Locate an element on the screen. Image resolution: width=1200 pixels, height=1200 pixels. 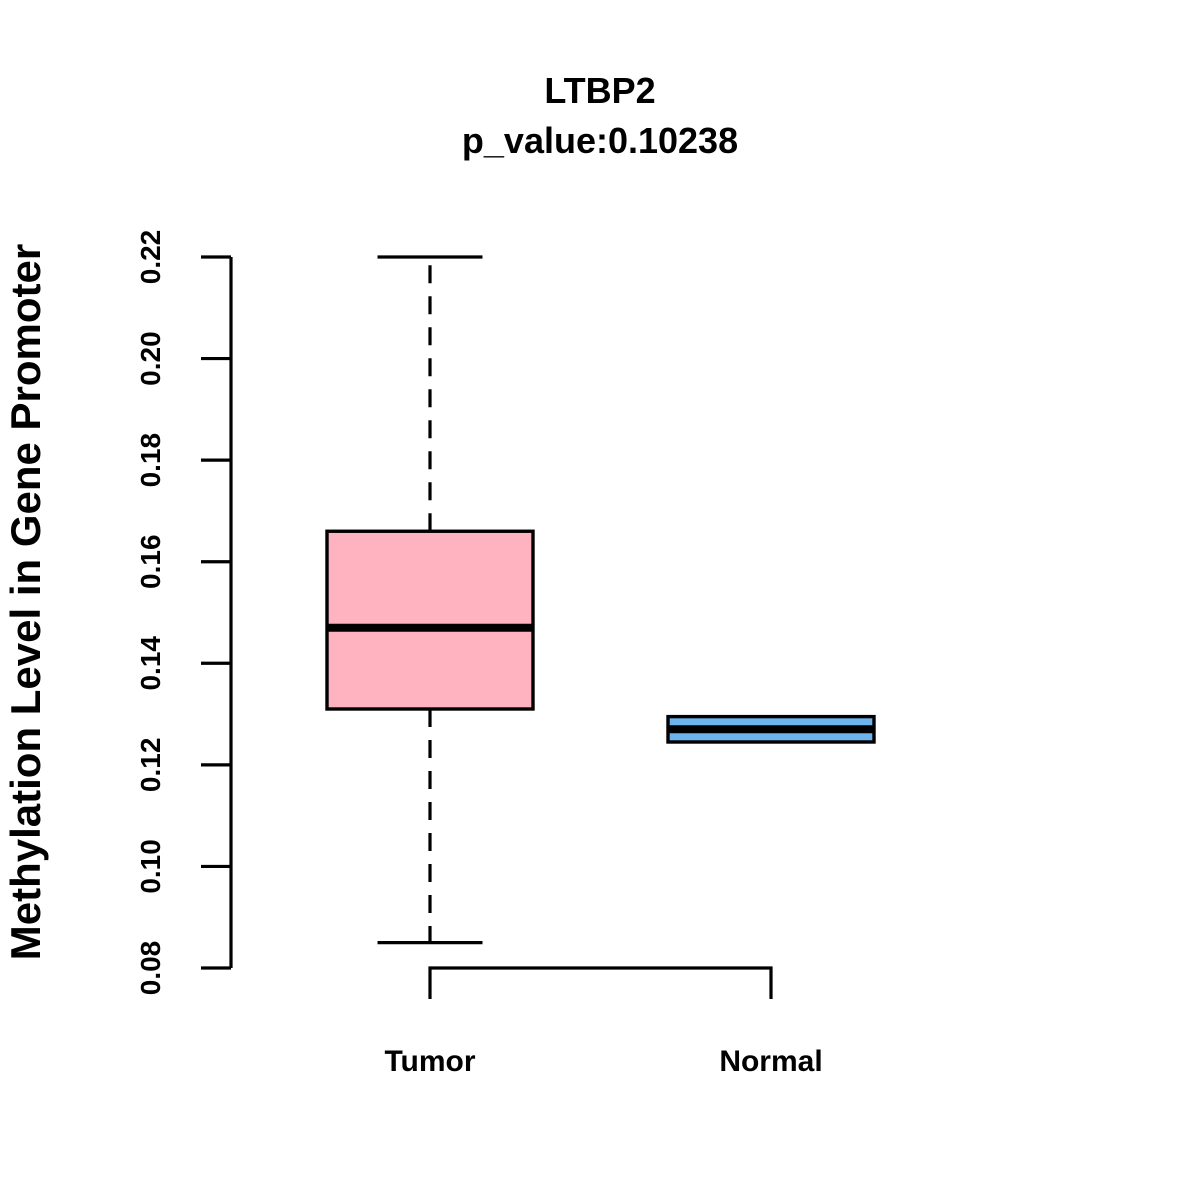
y-tick-label: 0.10 is located at coordinates (150, 866).